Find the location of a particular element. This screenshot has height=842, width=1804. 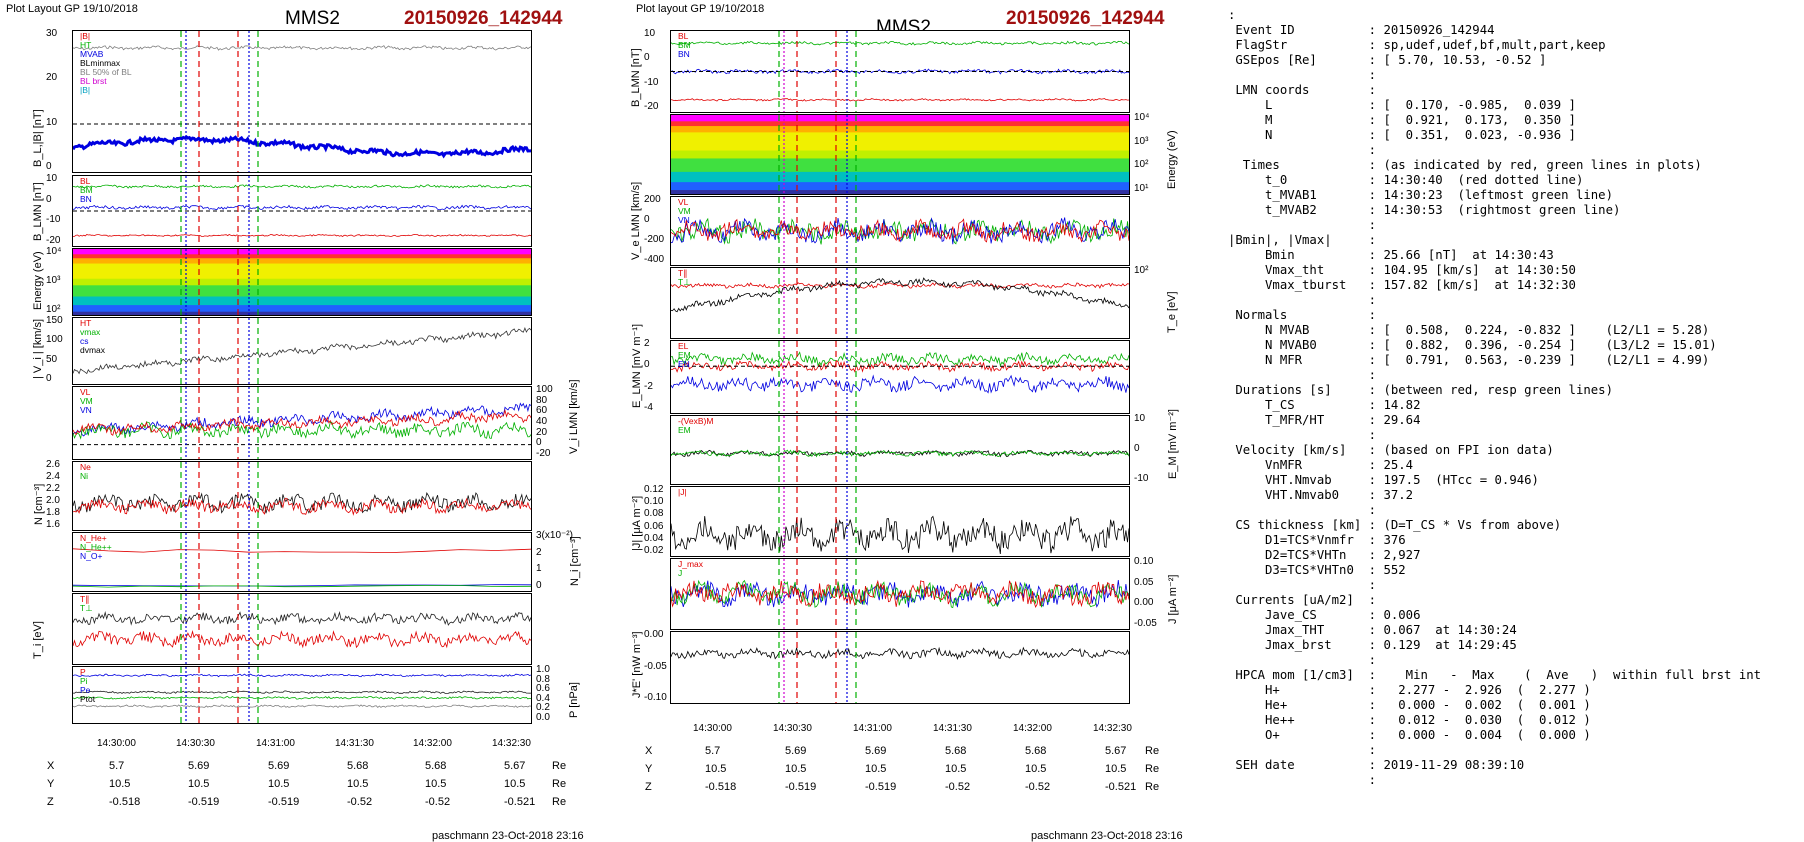

right-panel-1-legend-entry: BN is located at coordinates (684, 54).